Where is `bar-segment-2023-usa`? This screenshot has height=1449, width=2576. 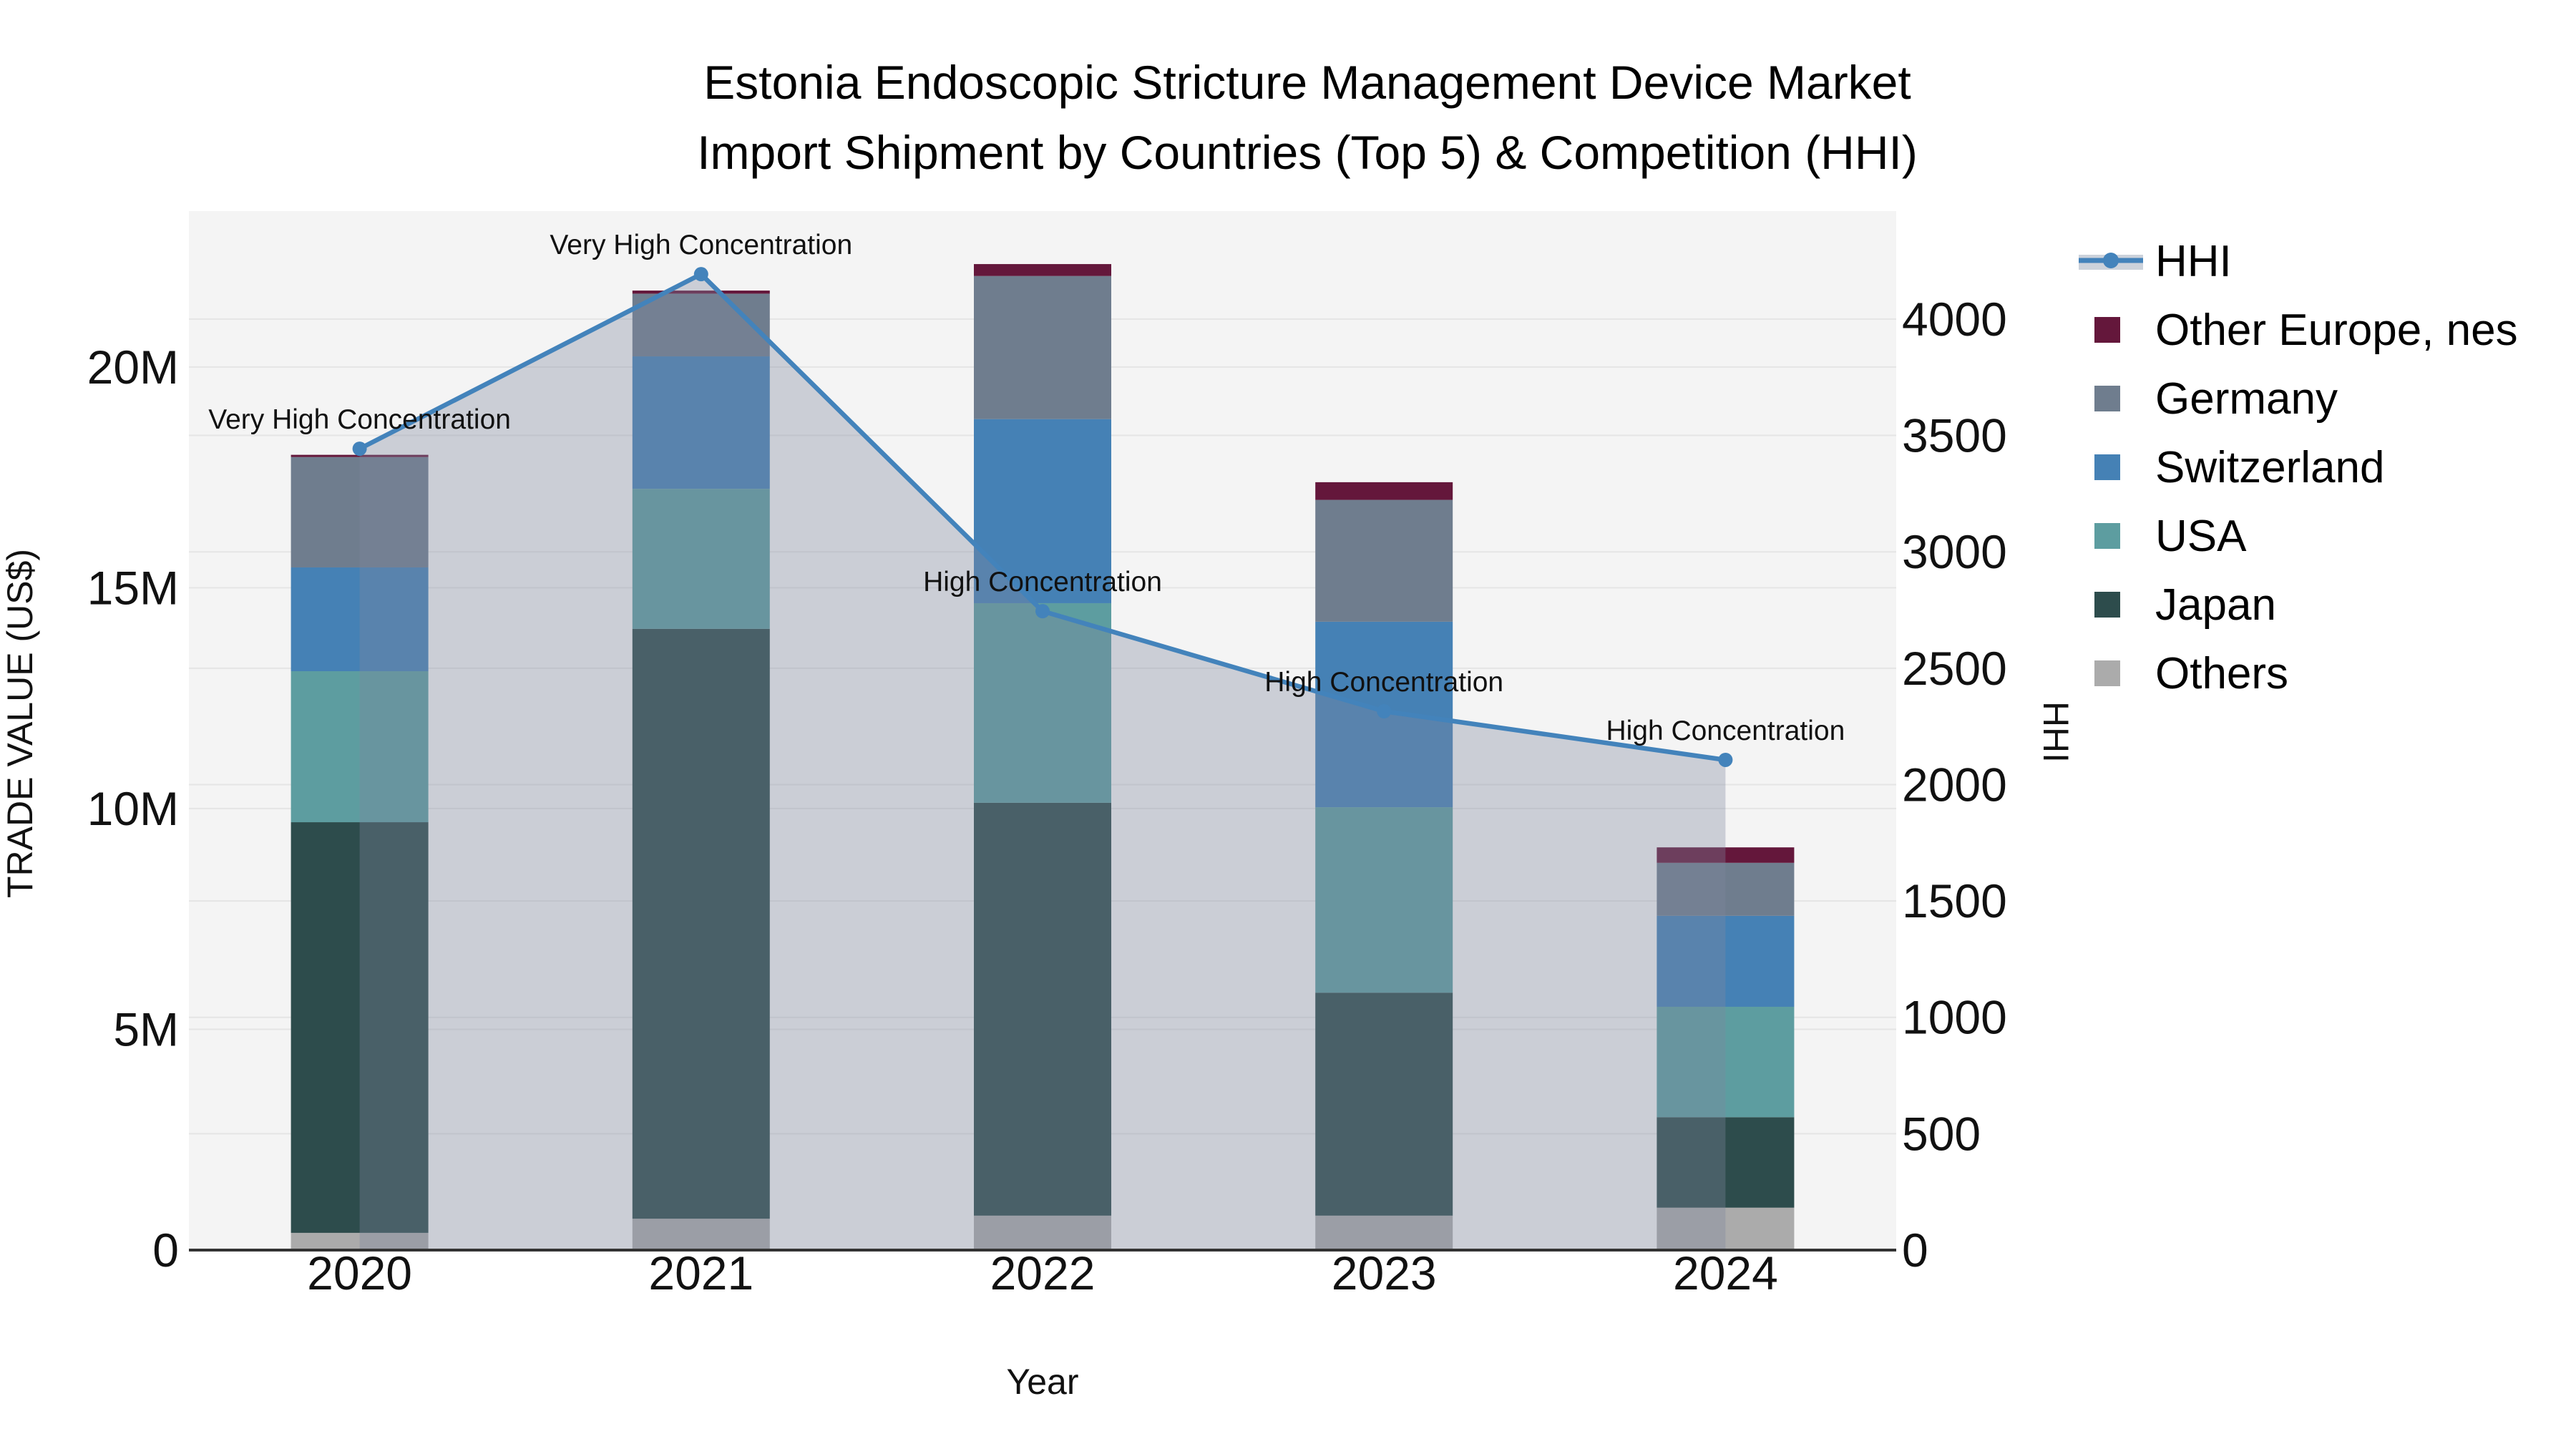
bar-segment-2023-usa is located at coordinates (1384, 900).